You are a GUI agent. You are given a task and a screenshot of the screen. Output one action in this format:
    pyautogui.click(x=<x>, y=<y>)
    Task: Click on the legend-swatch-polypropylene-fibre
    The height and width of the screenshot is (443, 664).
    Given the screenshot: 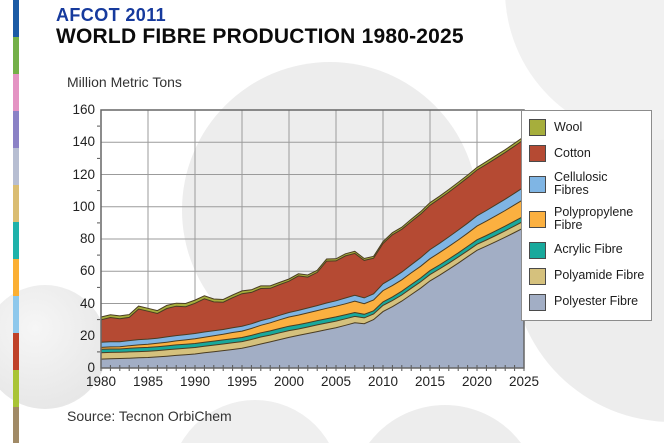 What is the action you would take?
    pyautogui.click(x=537, y=219)
    